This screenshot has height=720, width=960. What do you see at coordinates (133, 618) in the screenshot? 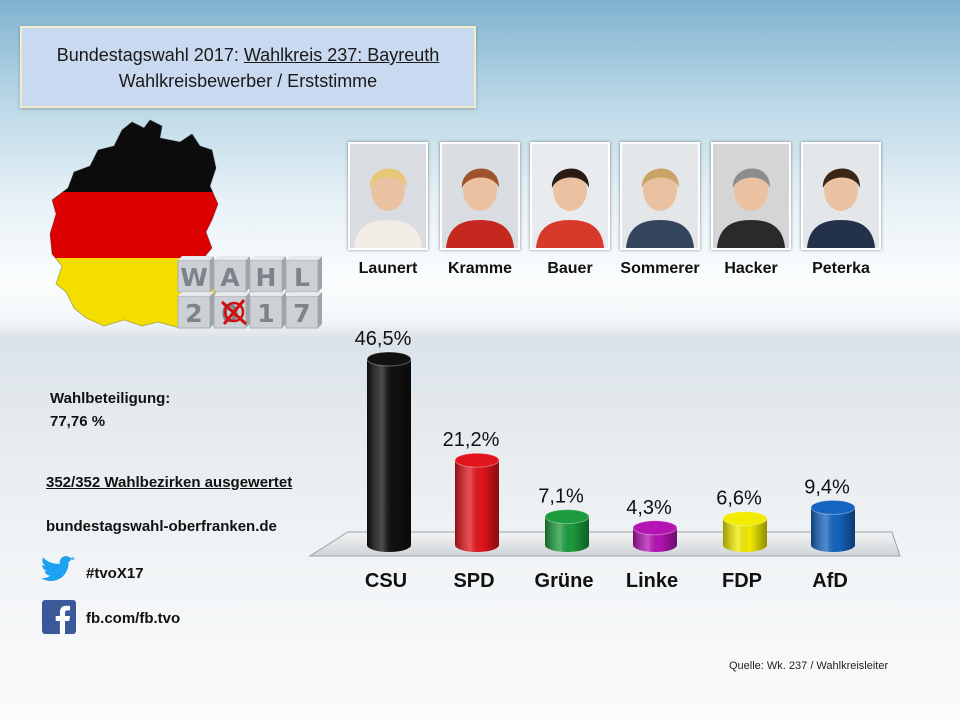
I see `facebook-link: fb.com/fb.tvo` at bounding box center [133, 618].